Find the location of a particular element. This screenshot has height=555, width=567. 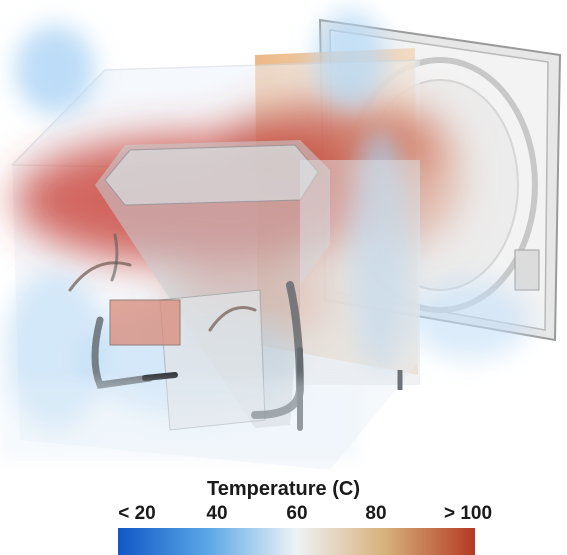

temperature-colorbar is located at coordinates (296, 541).